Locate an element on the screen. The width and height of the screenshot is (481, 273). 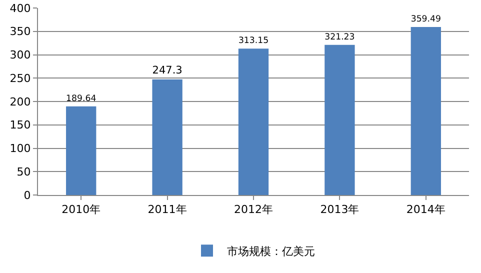
data-label: 189.64 is located at coordinates (81, 99).